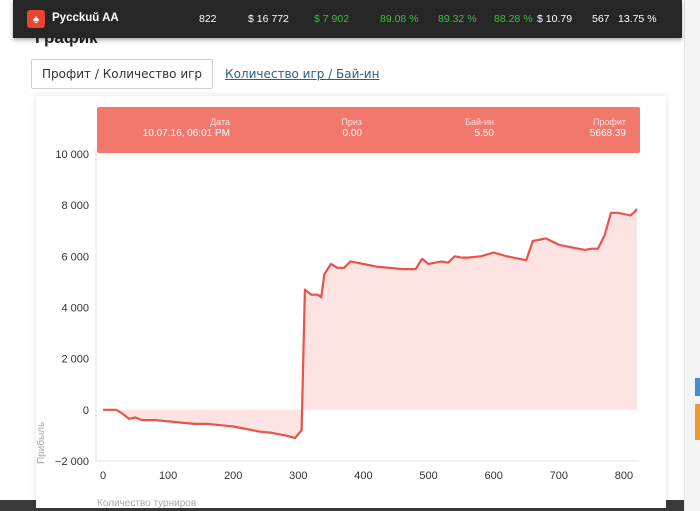  What do you see at coordinates (72, 462) in the screenshot?
I see `y-tick-label: −2 000` at bounding box center [72, 462].